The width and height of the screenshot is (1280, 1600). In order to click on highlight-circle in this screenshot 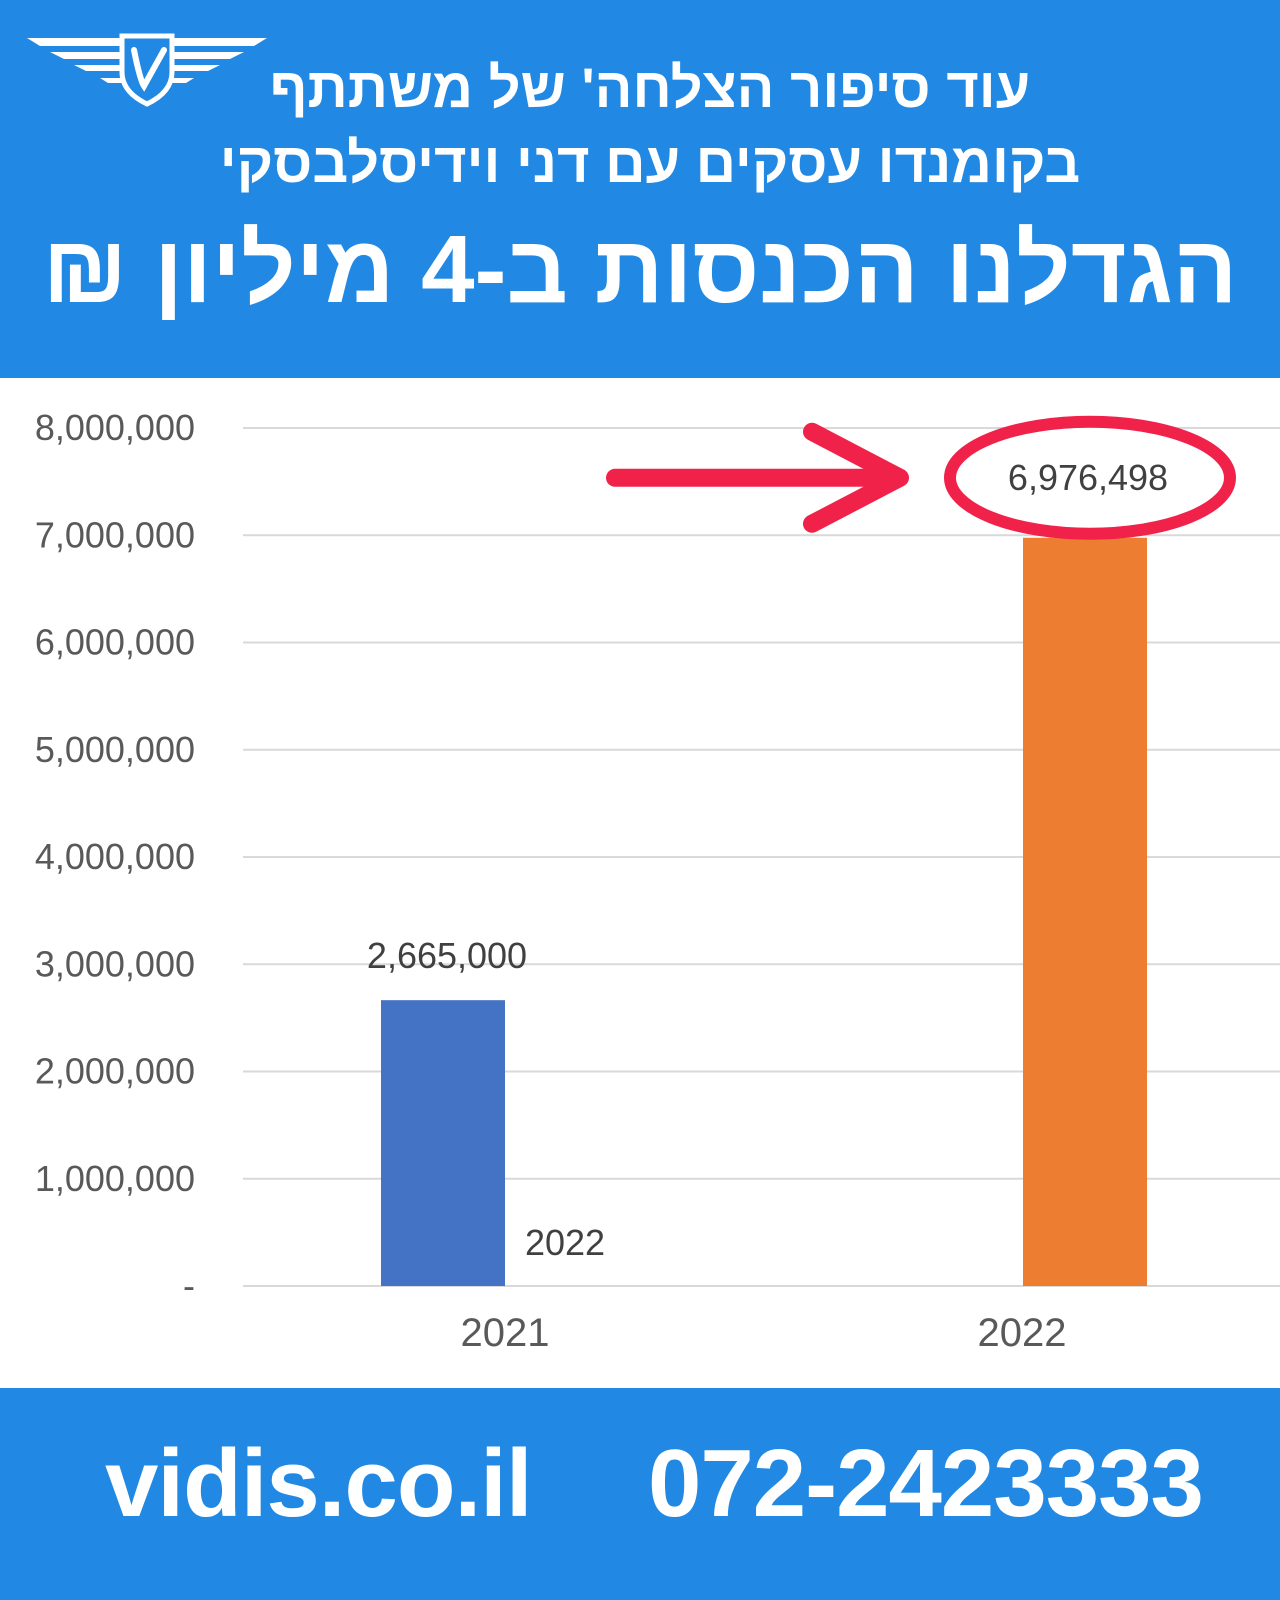, I will do `click(1090, 477)`.